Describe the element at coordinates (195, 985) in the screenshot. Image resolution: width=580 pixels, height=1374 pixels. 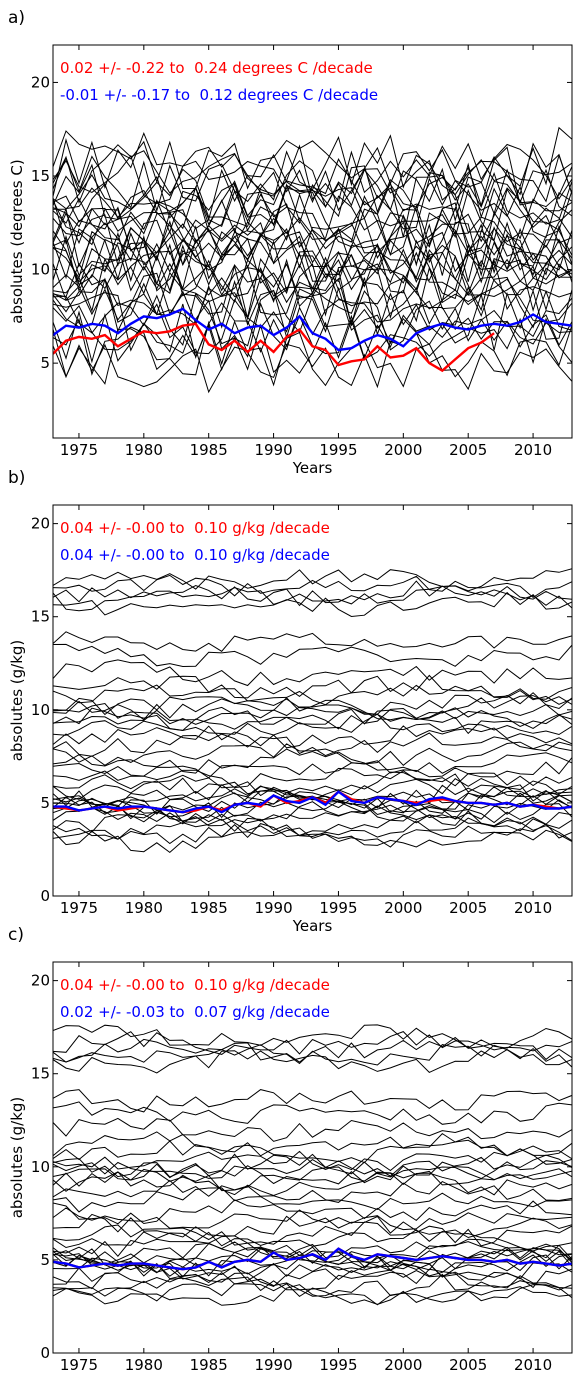
I see `trend-annotation-red: 0.04 +/- -0.00 to 0.10 g/kg /decade` at that location.